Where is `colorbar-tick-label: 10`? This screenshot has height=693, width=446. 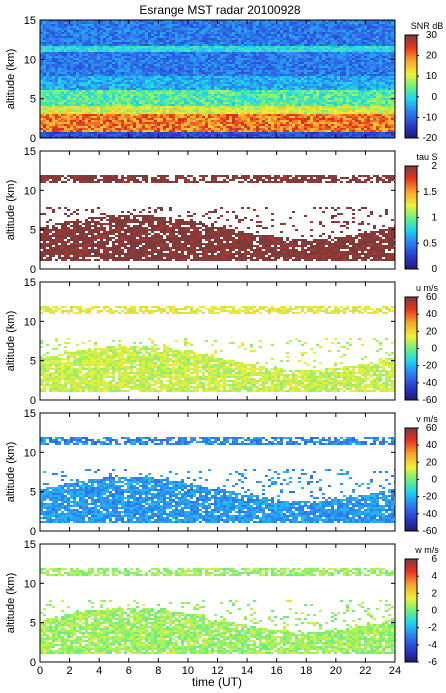
colorbar-tick-label: 10 is located at coordinates (432, 76).